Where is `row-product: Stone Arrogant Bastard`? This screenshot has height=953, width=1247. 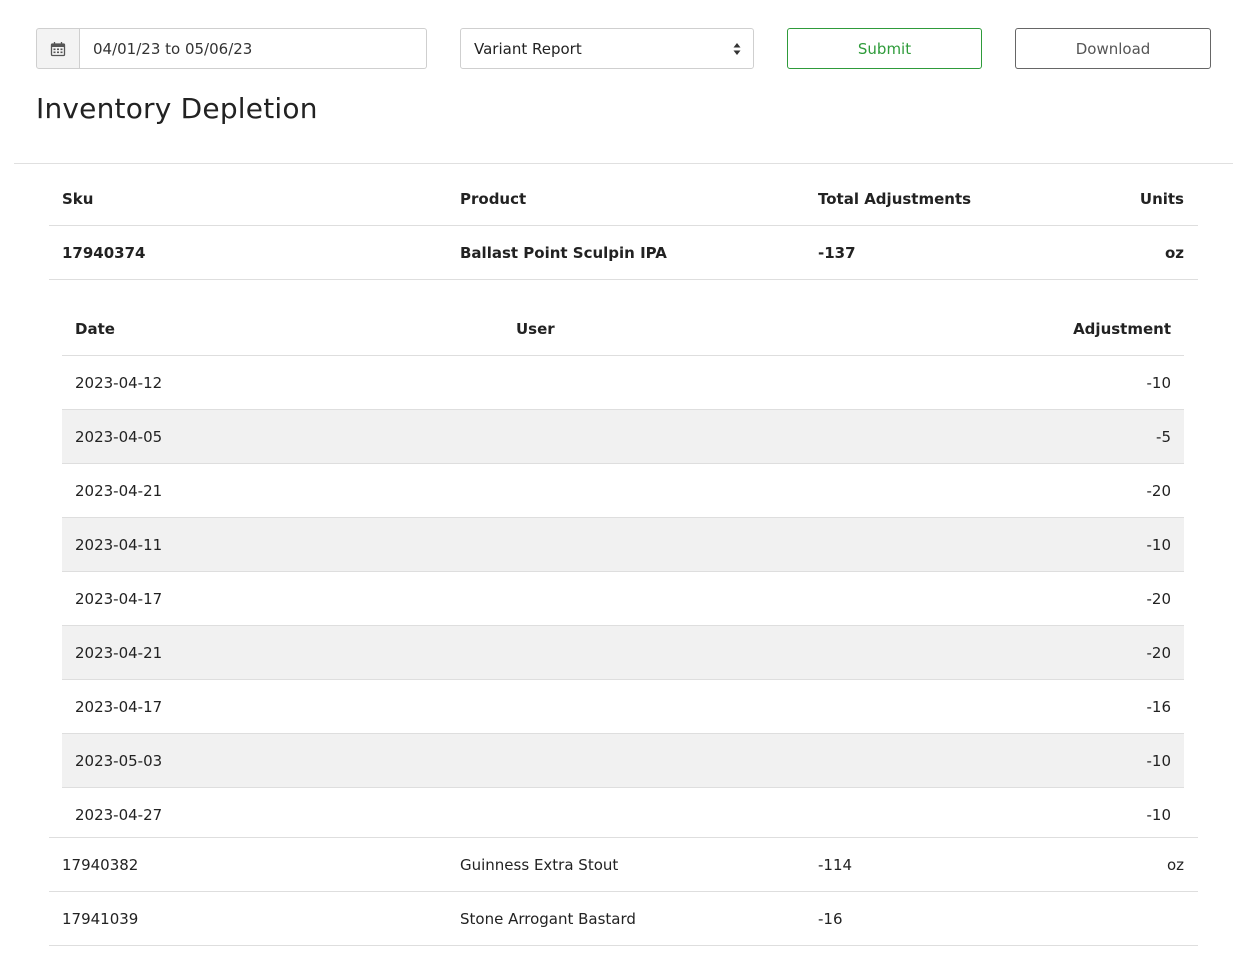 row-product: Stone Arrogant Bastard is located at coordinates (548, 919).